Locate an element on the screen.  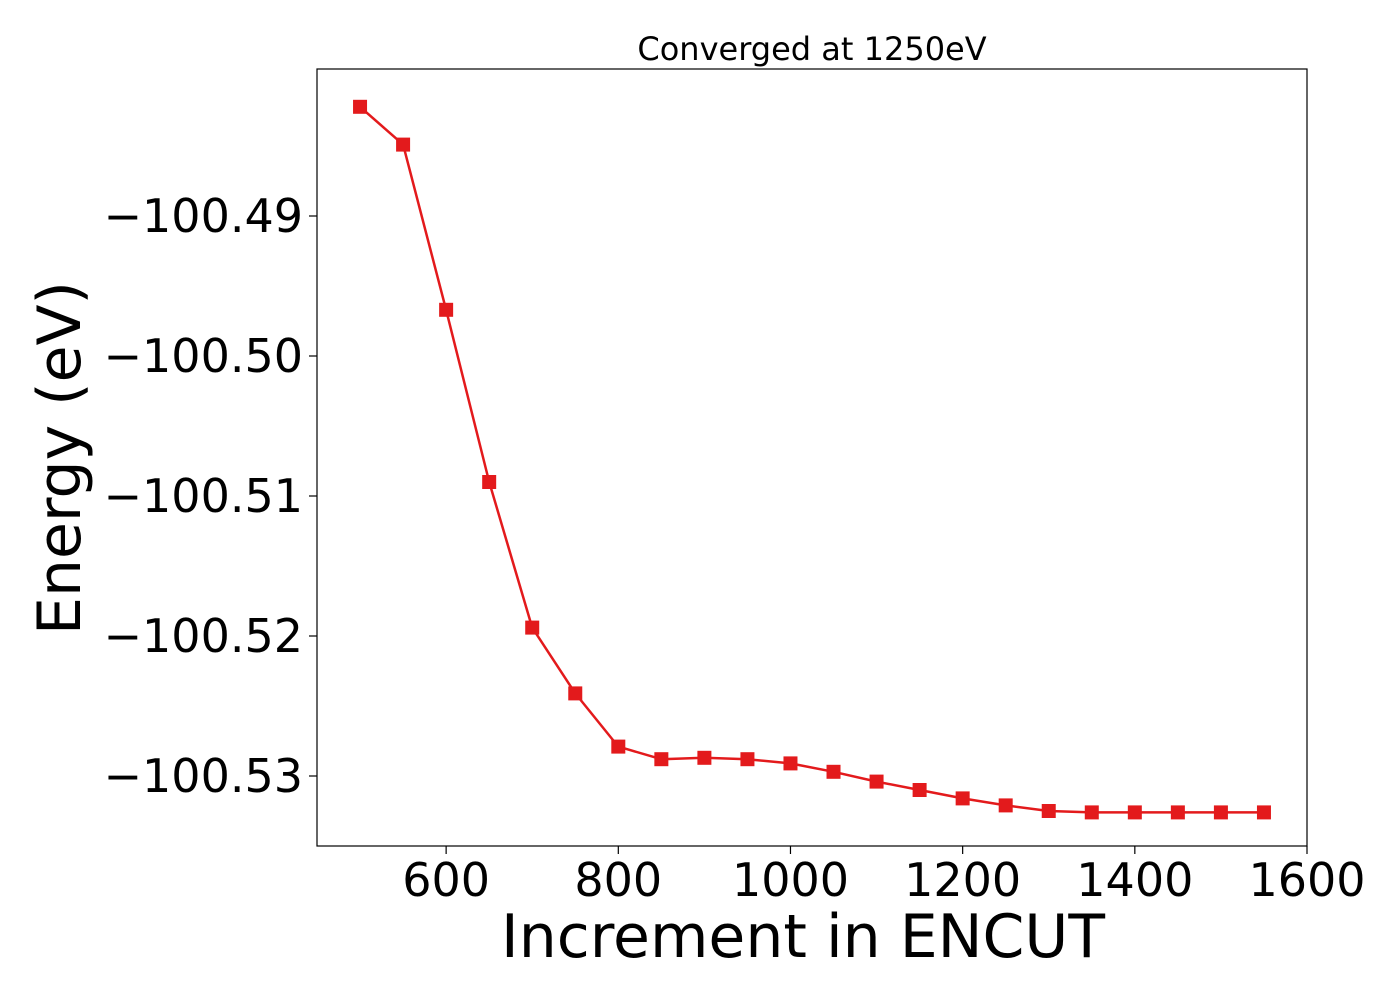
y-tick-label: −100.51 is located at coordinates (204, 496).